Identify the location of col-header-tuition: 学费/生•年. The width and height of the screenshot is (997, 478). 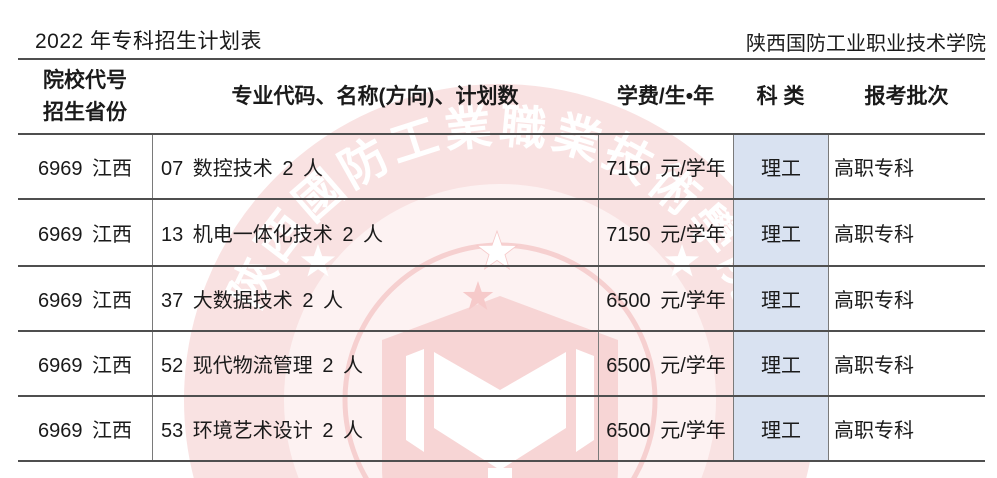
(665, 96).